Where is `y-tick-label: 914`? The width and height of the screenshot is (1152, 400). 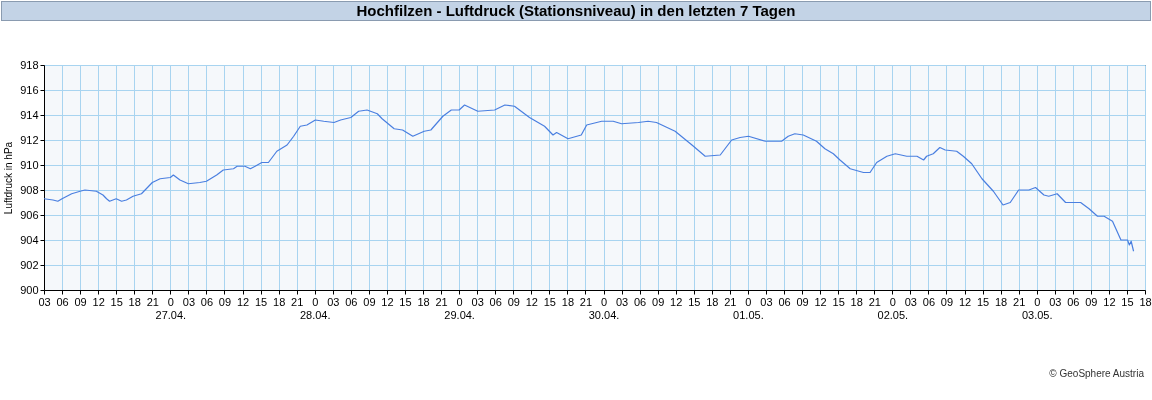
y-tick-label: 914 is located at coordinates (29, 114).